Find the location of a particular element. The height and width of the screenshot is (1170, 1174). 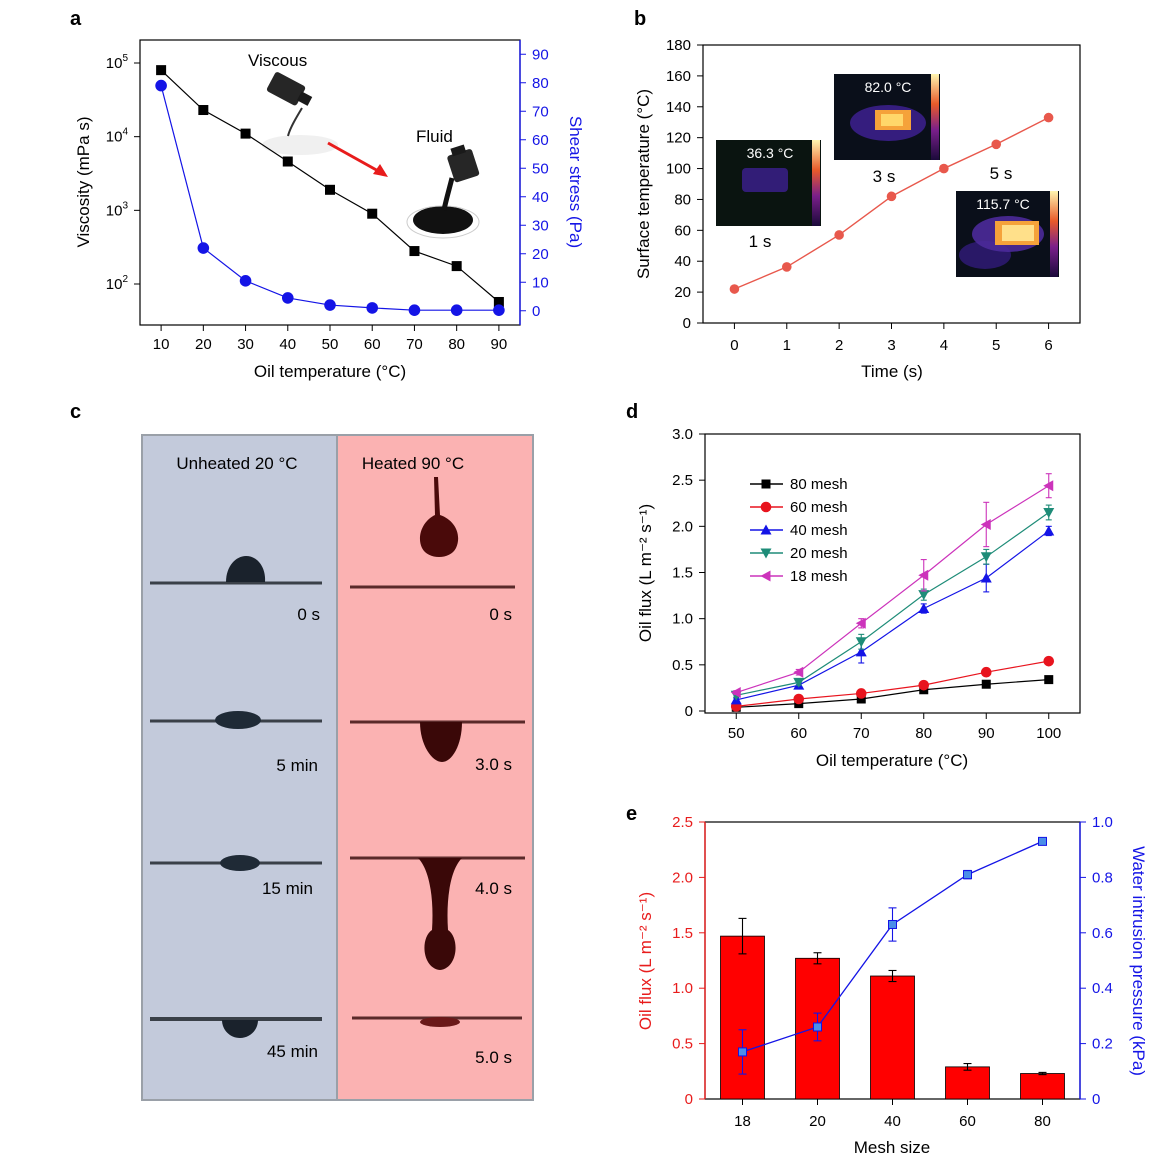

y-tick-label: 40 is located at coordinates (682, 261).